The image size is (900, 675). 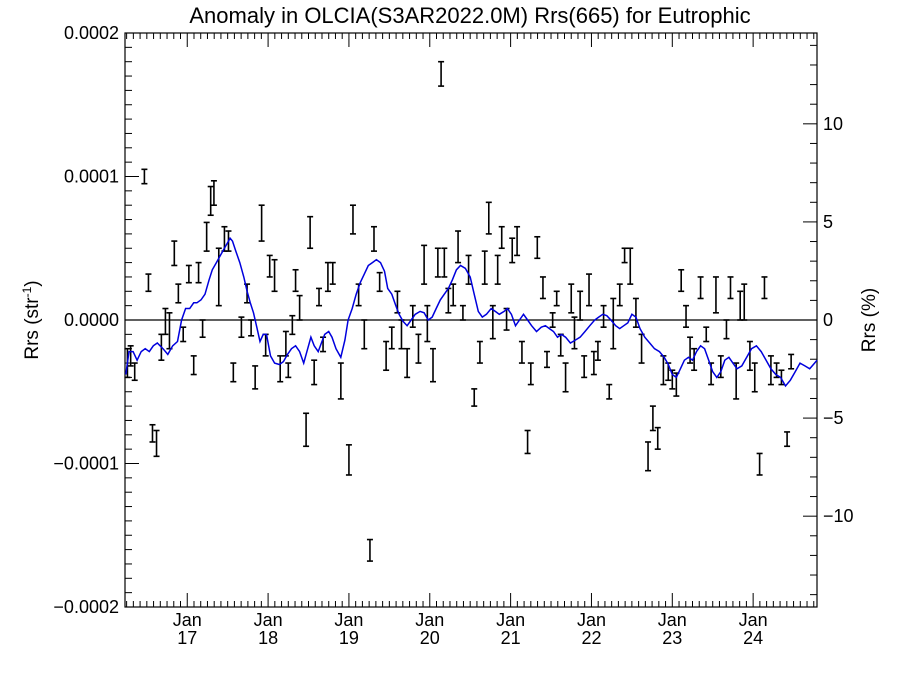 What do you see at coordinates (591, 638) in the screenshot?
I see `x-tick-label-year: 22` at bounding box center [591, 638].